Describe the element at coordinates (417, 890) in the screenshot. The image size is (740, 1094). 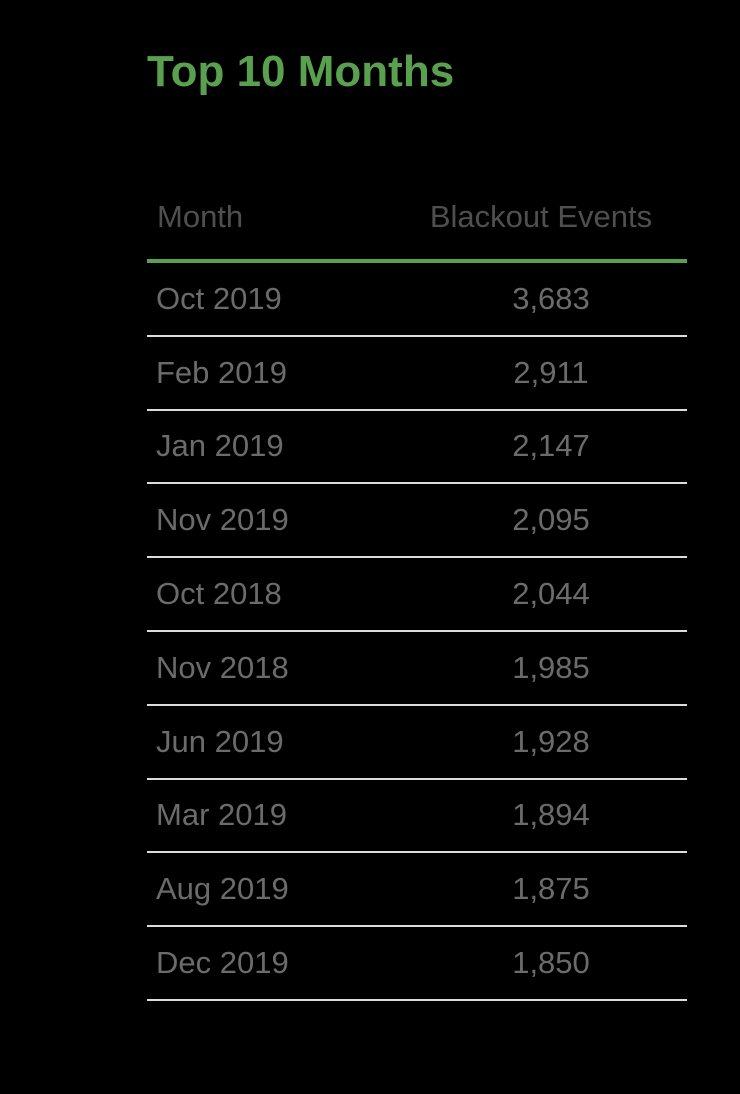
I see `table-row: Aug 2019 1,875` at that location.